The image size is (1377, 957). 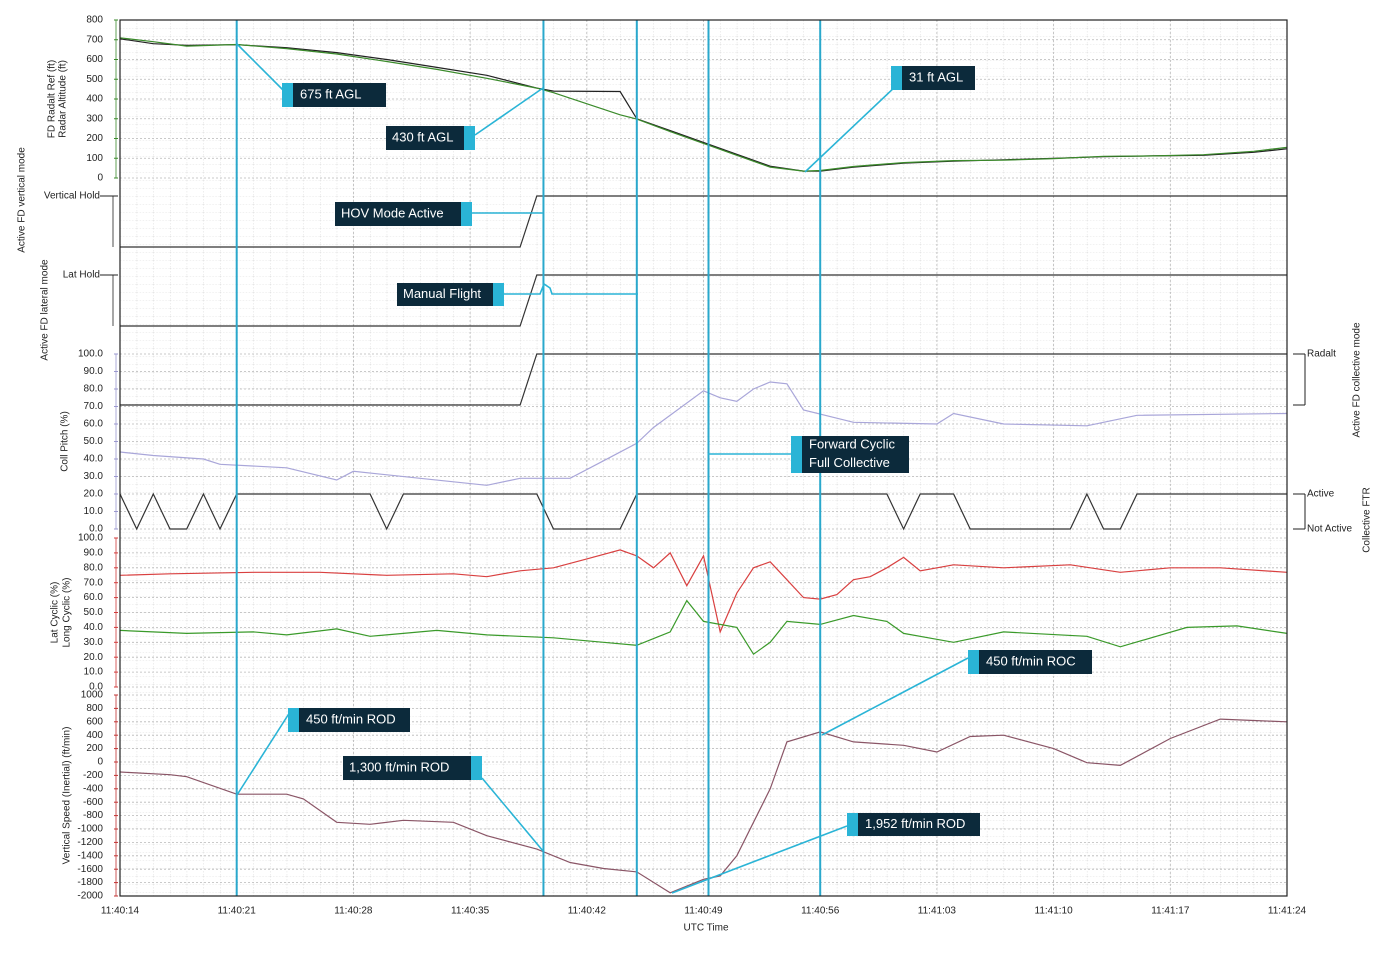 What do you see at coordinates (442, 293) in the screenshot?
I see `callout-text: Manual Flight` at bounding box center [442, 293].